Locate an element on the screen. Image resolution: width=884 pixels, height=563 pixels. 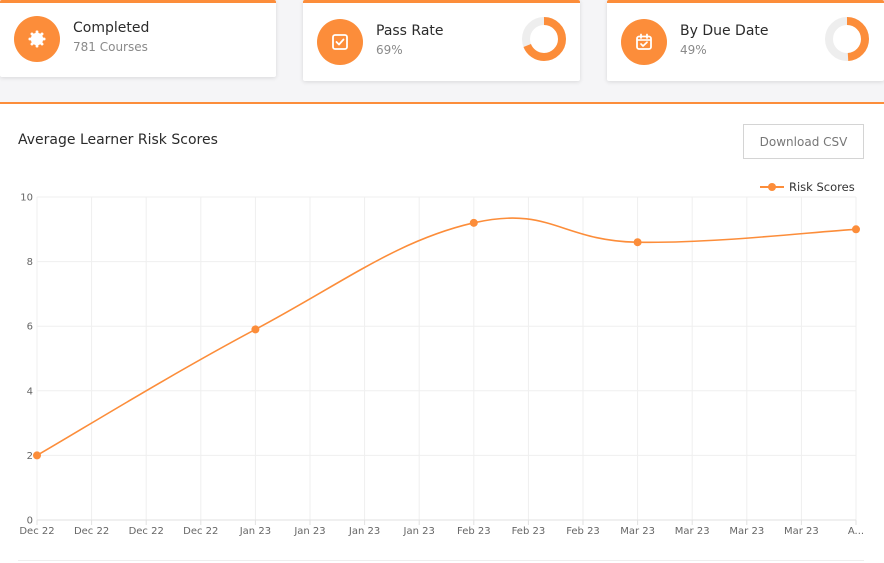
pass-rate-title: Pass Rate is located at coordinates (410, 31).